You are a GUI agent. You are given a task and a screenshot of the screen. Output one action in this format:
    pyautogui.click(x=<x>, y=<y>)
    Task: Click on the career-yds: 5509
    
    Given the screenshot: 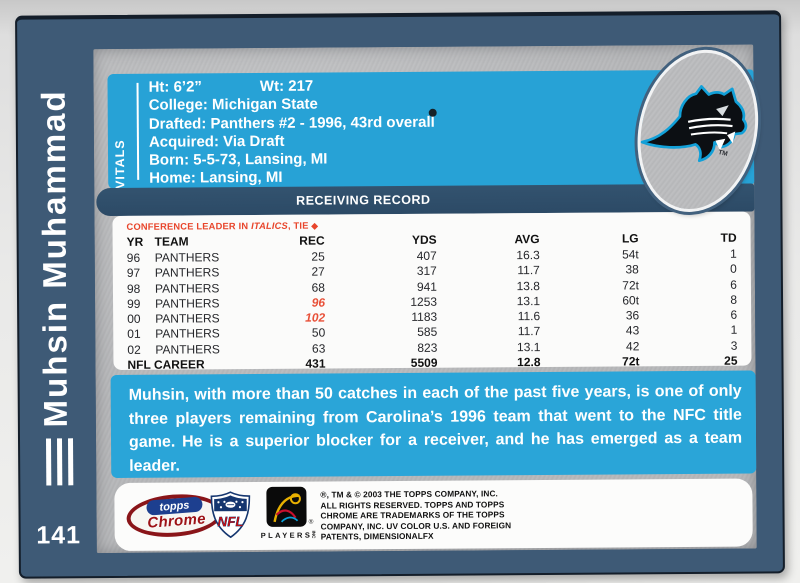 What is the action you would take?
    pyautogui.click(x=424, y=363)
    